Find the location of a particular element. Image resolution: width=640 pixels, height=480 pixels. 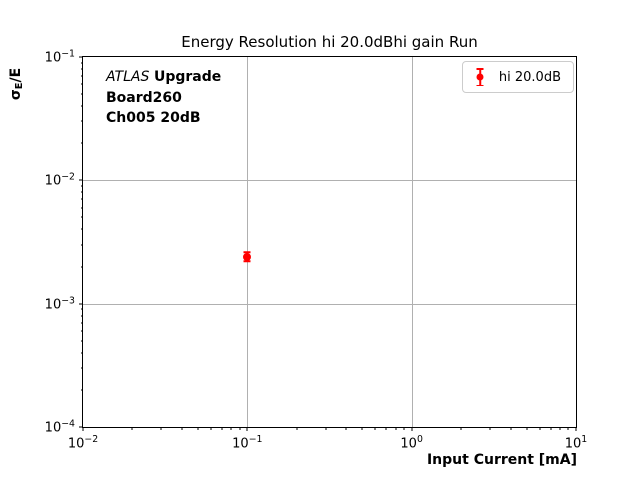

legend-errorbar-cap-bottom is located at coordinates (480, 85).